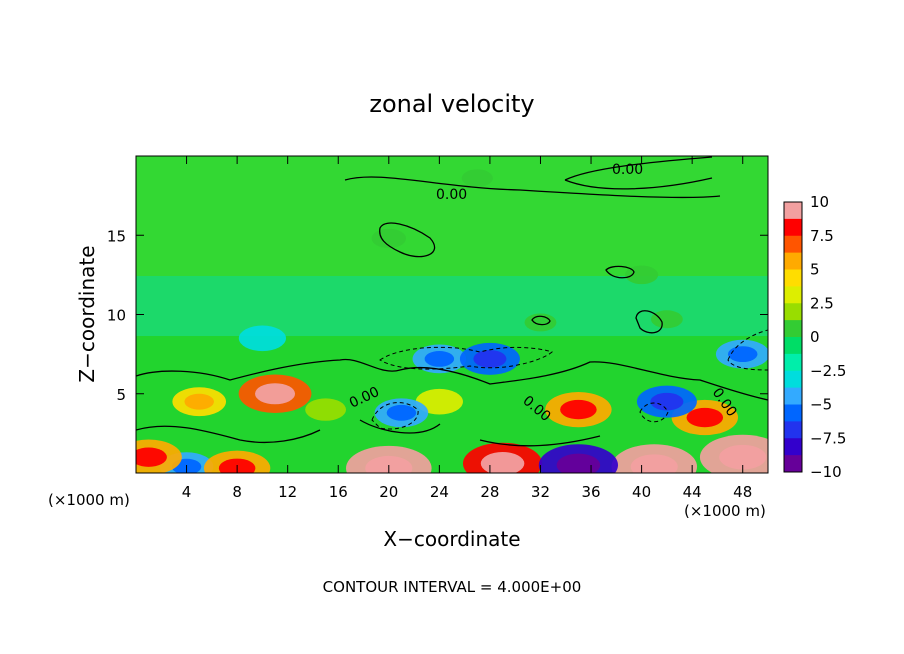 Image resolution: width=904 pixels, height=654 pixels. I want to click on x-axis-label: X−coordinate, so click(451, 539).